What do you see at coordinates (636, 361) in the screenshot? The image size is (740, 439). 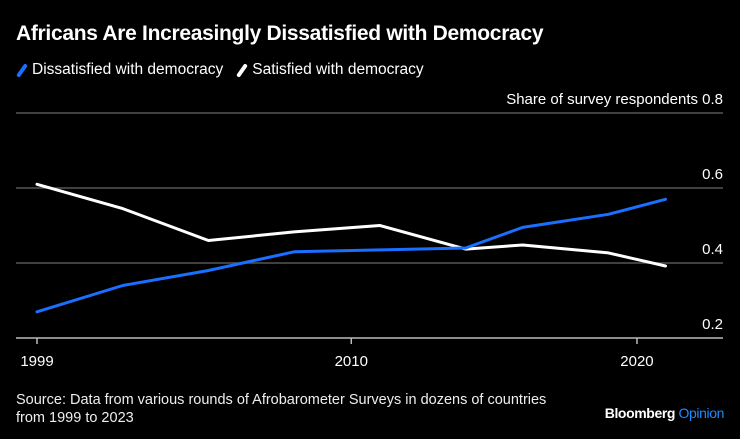 I see `x-tick-label: 2020` at bounding box center [636, 361].